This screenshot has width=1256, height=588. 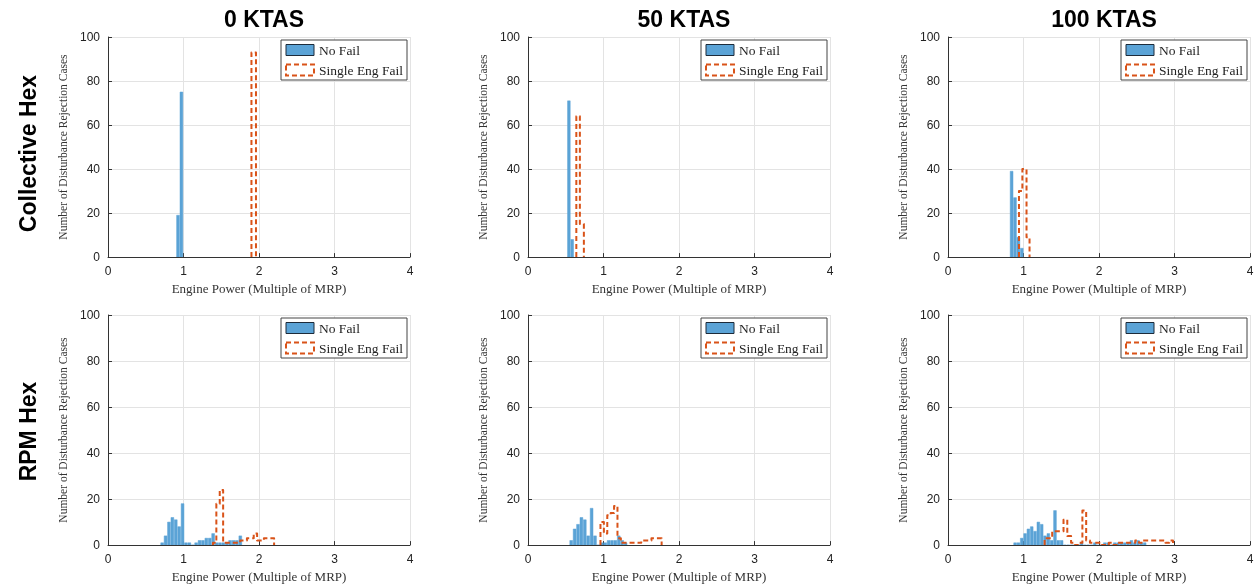 I want to click on text: RPM Hex, so click(x=28, y=431).